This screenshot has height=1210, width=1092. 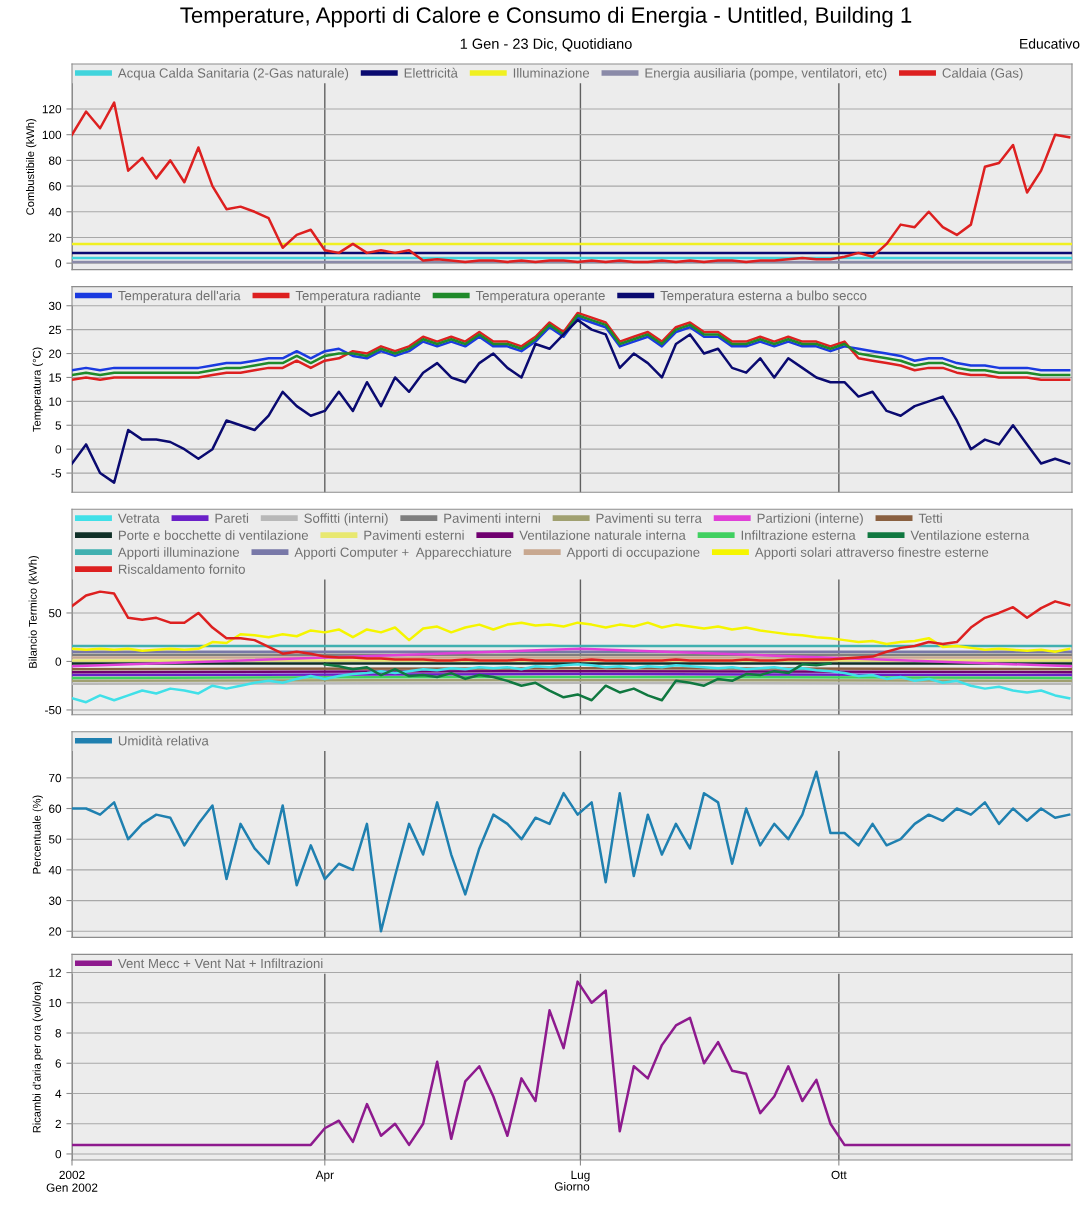 What do you see at coordinates (540, 297) in the screenshot?
I see `legend-label: Temperatura operante` at bounding box center [540, 297].